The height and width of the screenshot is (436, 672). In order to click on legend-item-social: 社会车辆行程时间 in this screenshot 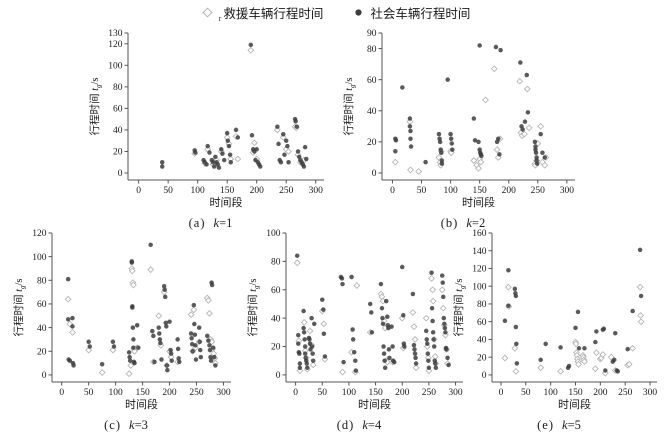, I will do `click(411, 12)`.